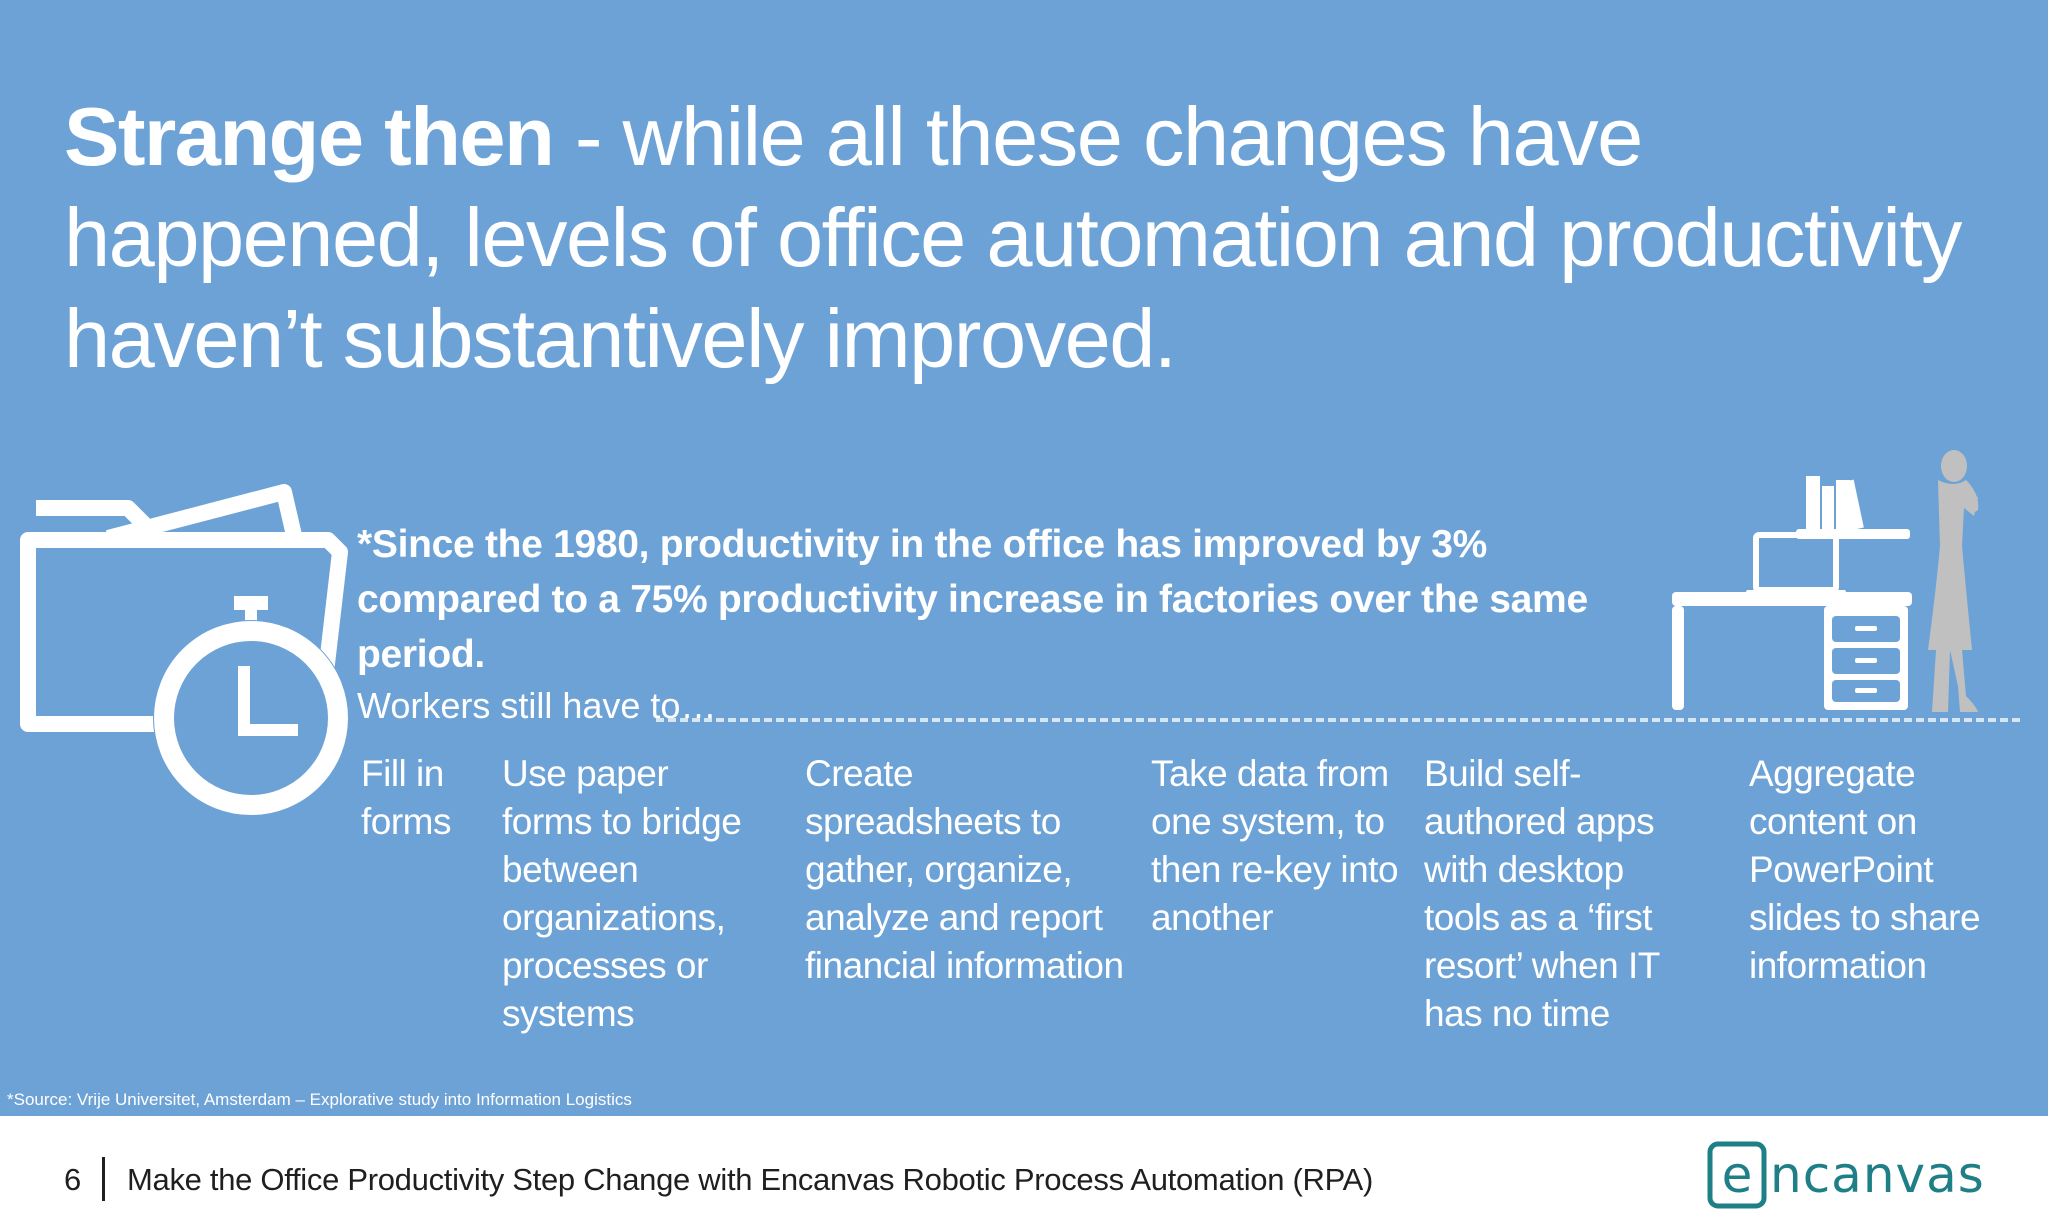 The image size is (2048, 1229). I want to click on encanvas-logo: e ncanvas, so click(1846, 1175).